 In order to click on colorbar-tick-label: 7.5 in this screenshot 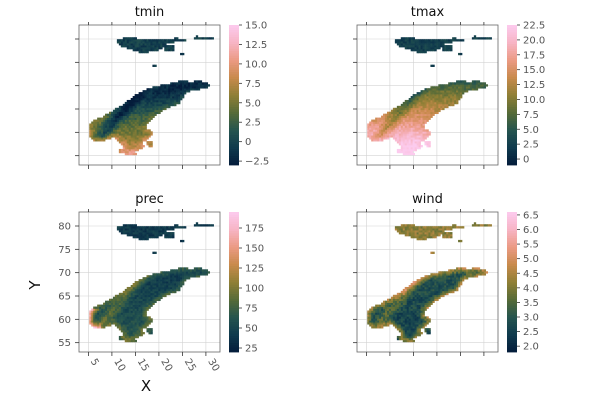, I will do `click(531, 115)`.